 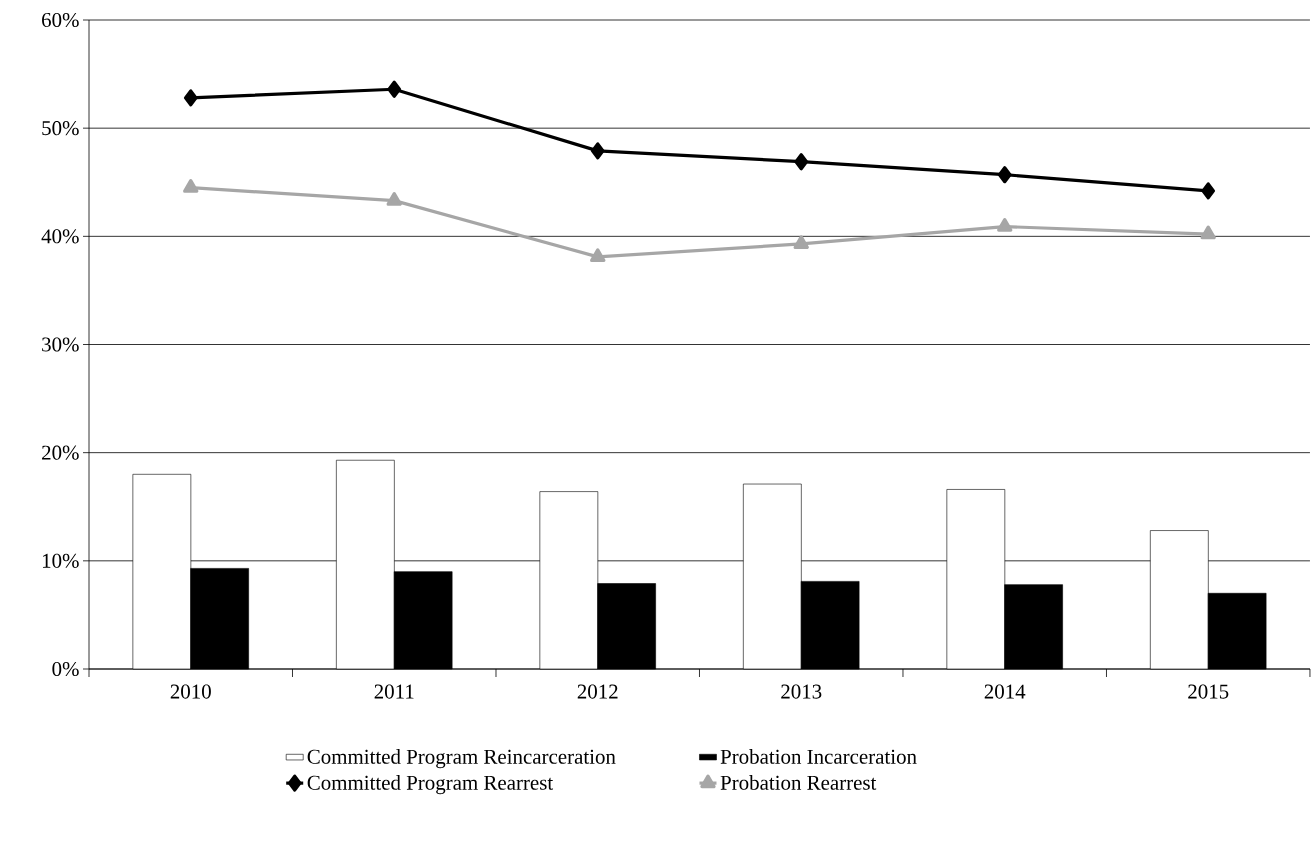 I want to click on legend-label: Committed Program Reincarceration, so click(x=461, y=759).